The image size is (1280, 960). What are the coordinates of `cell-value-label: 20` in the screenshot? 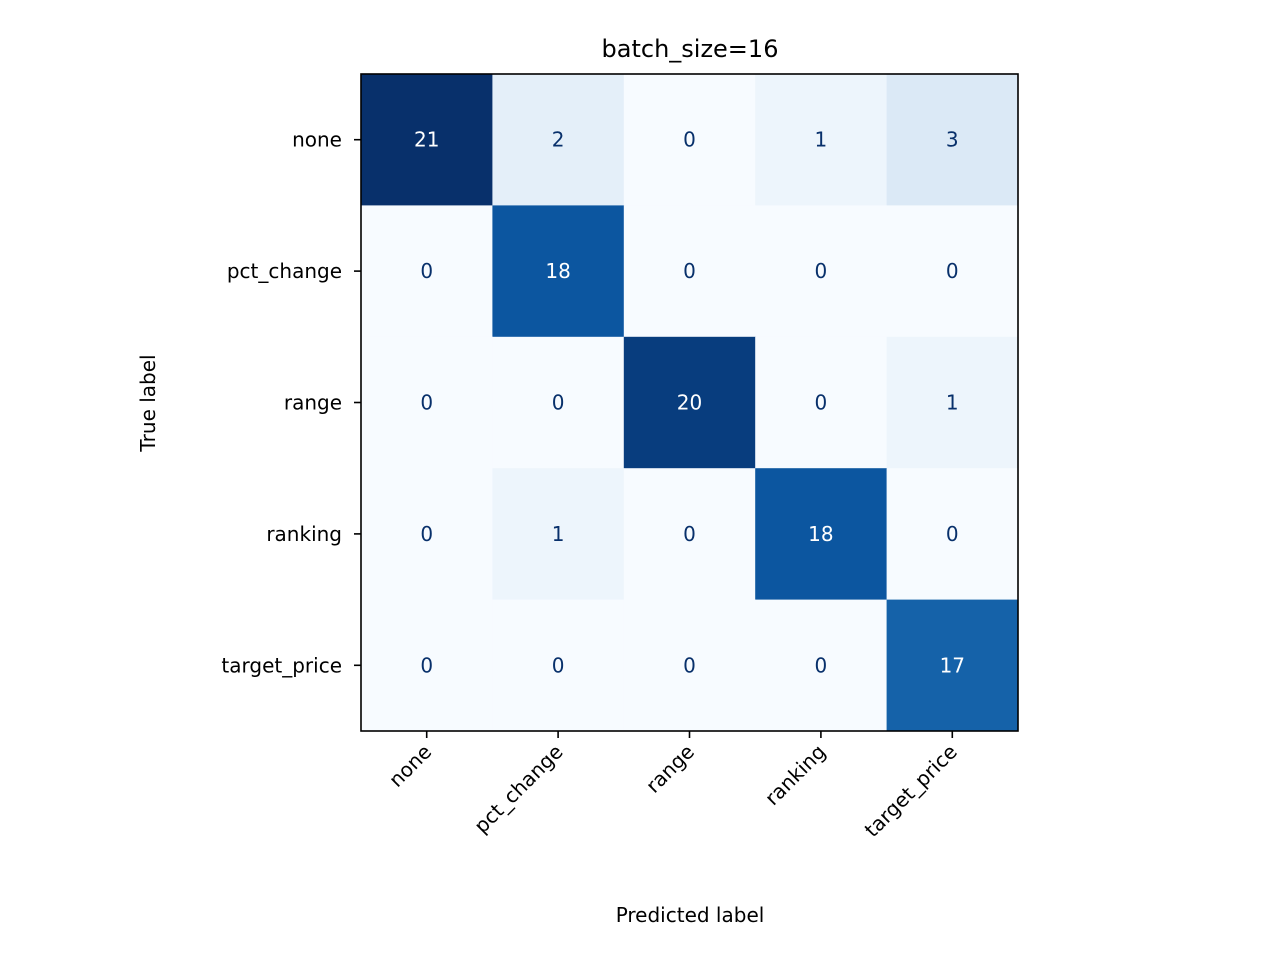 It's located at (689, 403).